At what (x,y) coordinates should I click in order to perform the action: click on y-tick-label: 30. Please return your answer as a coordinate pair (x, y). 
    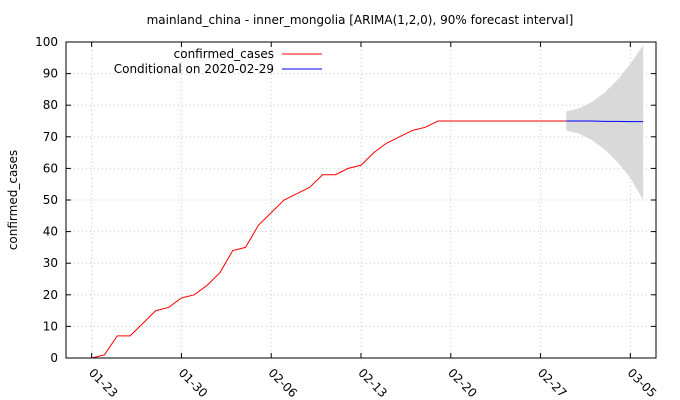
    Looking at the image, I should click on (50, 263).